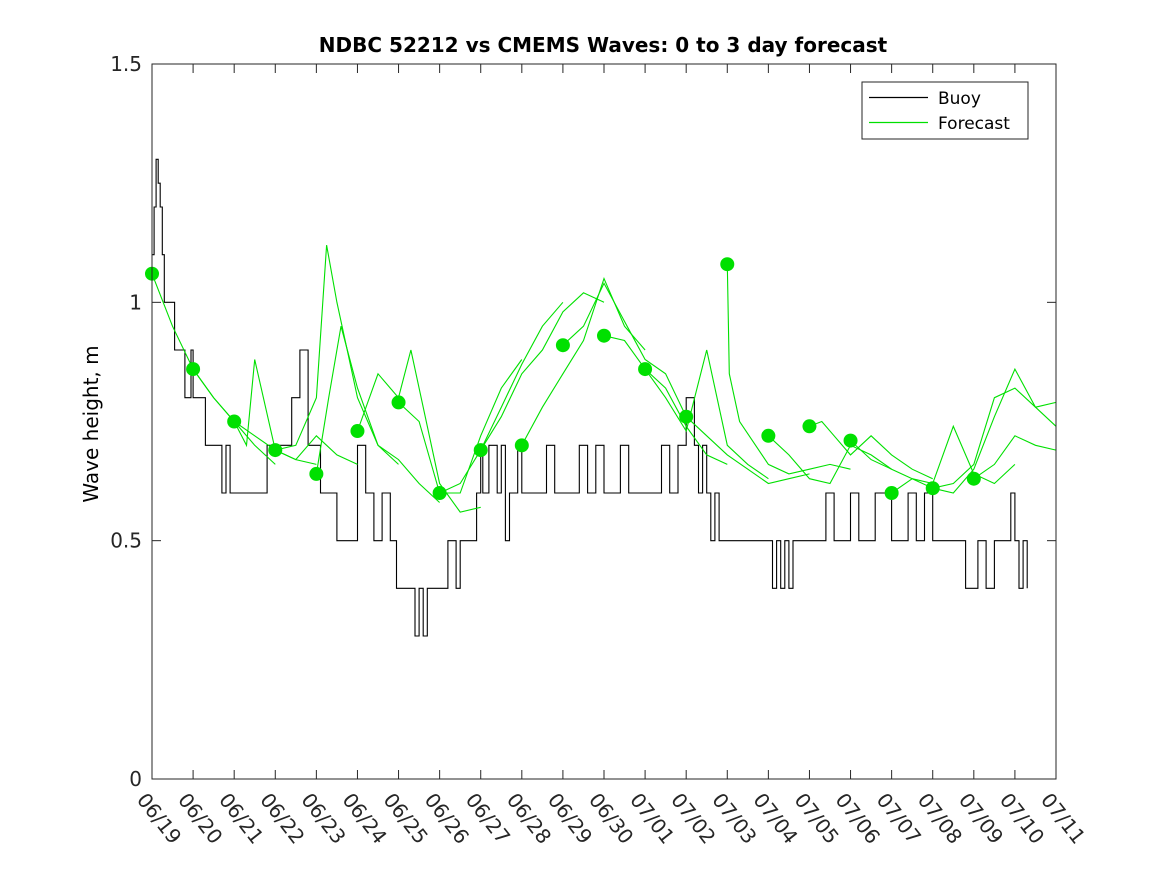 This screenshot has height=875, width=1167. I want to click on y-tick-label: 1.5, so click(126, 64).